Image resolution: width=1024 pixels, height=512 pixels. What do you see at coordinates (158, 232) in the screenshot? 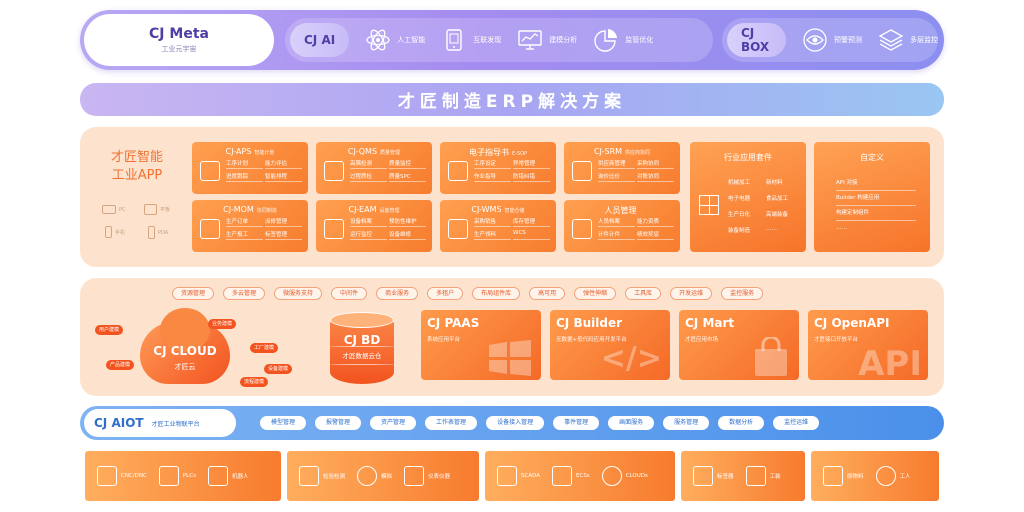
I see `device-pda: PDA` at bounding box center [158, 232].